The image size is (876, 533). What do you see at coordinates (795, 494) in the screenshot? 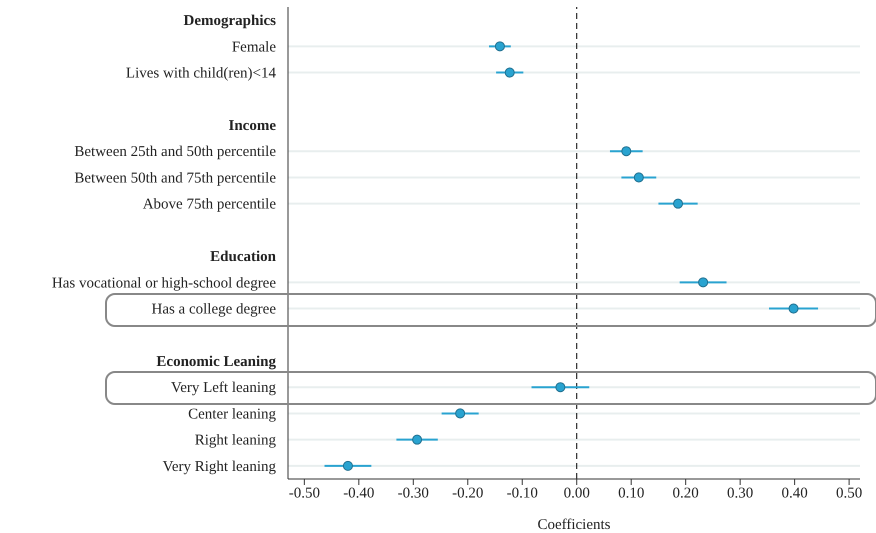
I see `x-tick-label: 0.40` at bounding box center [795, 494].